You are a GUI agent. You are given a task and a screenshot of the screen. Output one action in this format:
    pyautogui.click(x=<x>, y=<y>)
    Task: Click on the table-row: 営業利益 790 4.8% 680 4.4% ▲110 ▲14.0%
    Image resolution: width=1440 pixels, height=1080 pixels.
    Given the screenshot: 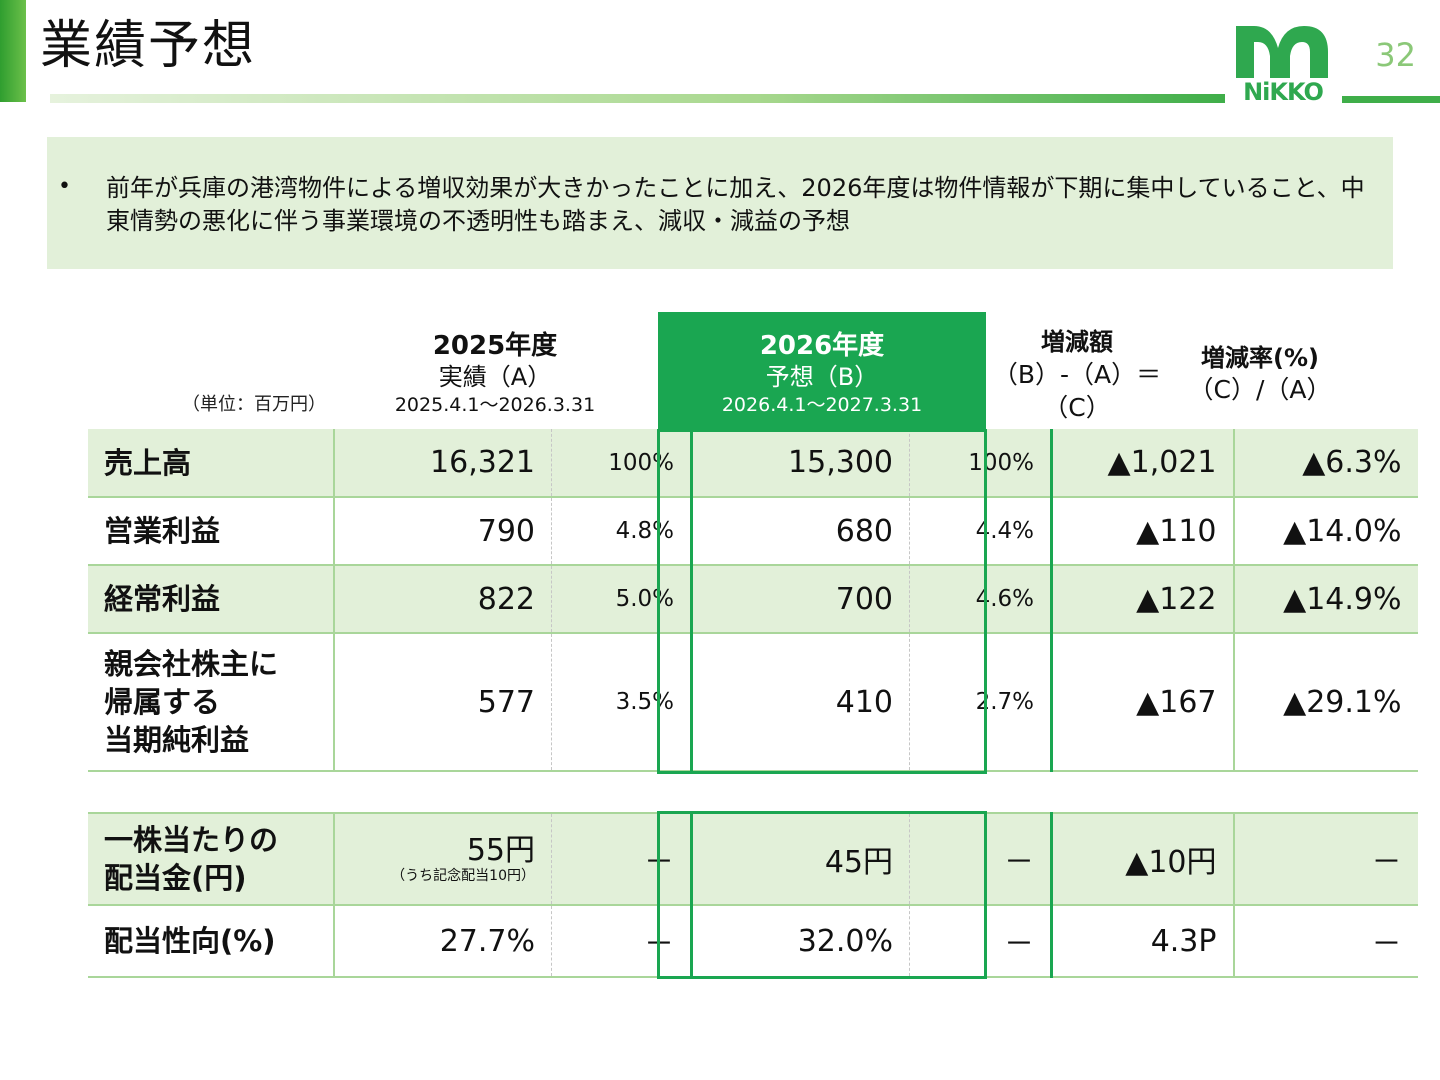 What is the action you would take?
    pyautogui.click(x=753, y=531)
    